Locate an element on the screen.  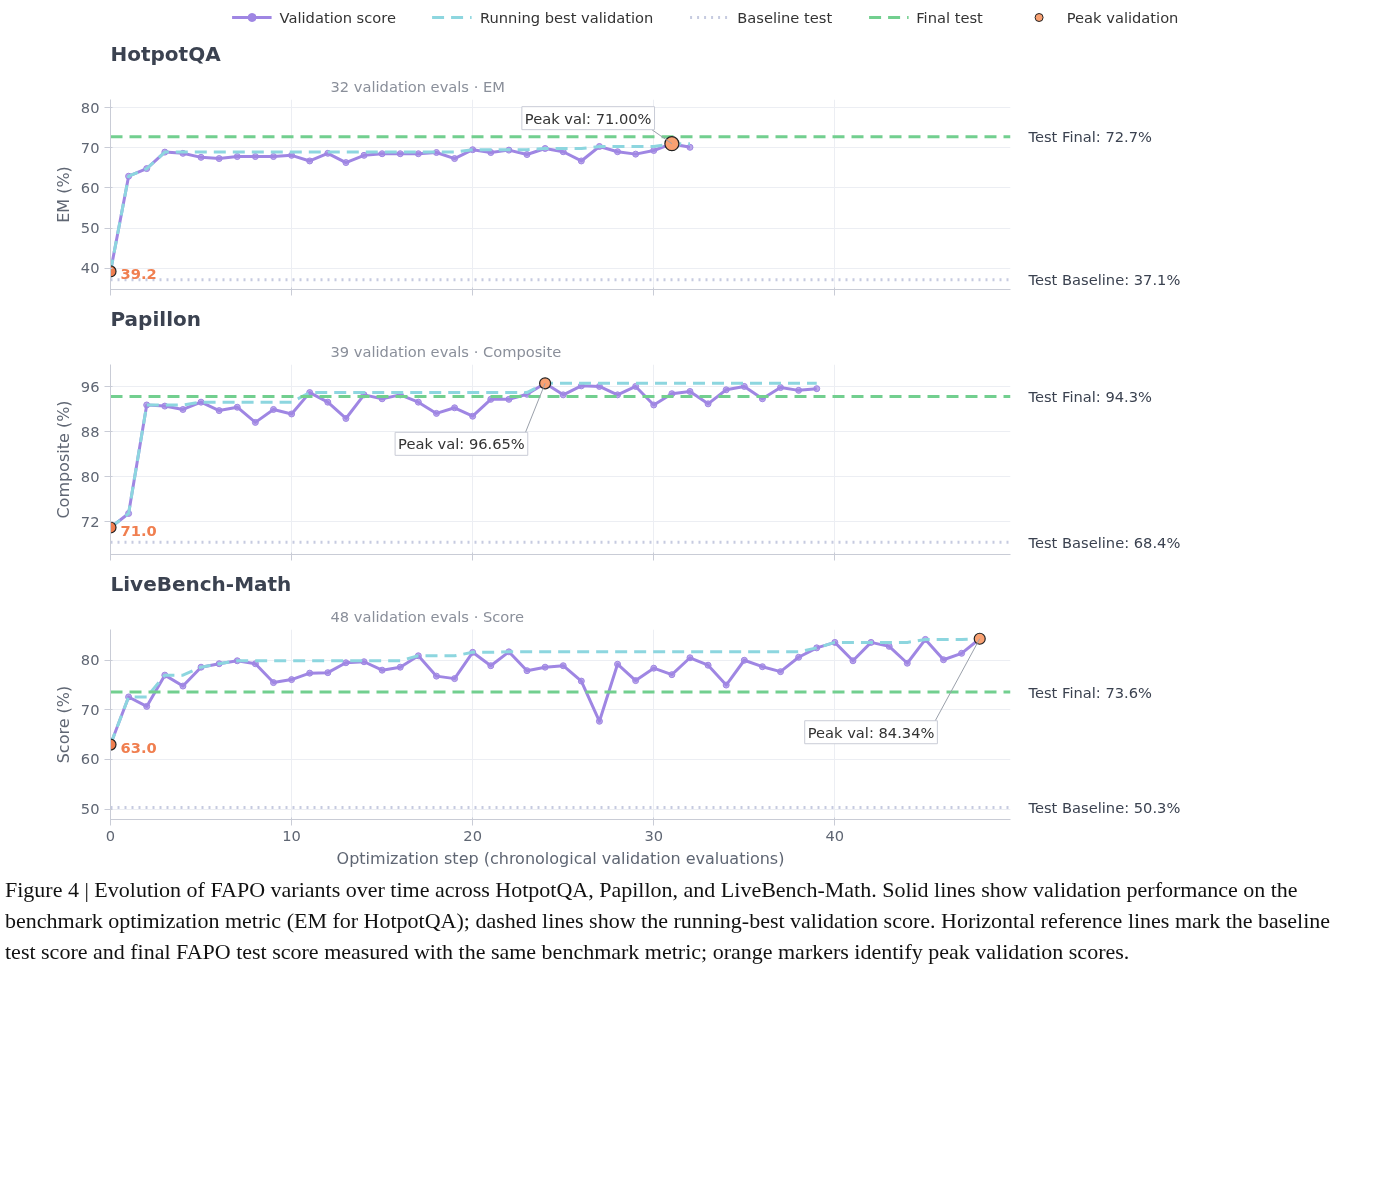
chart-title: LiveBench-Math is located at coordinates (201, 583).